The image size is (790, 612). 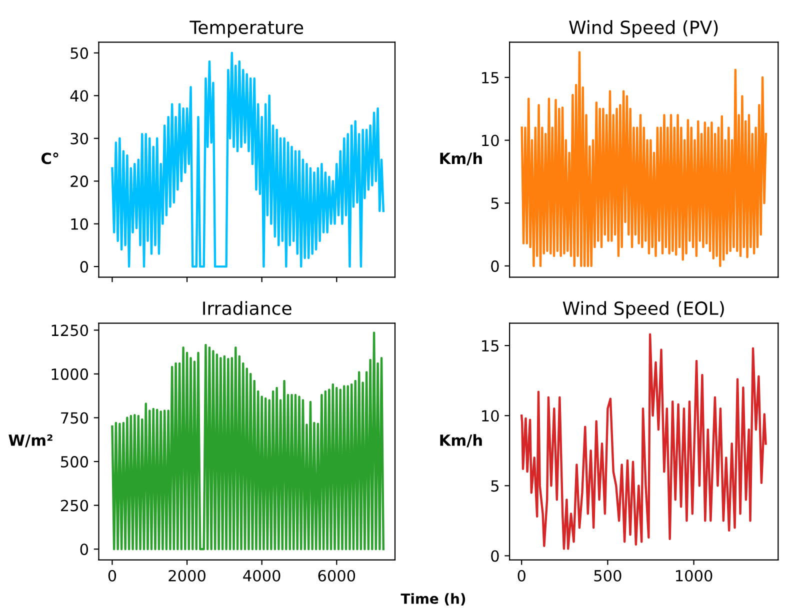 I want to click on chart-title: Wind Speed (PV), so click(x=643, y=29).